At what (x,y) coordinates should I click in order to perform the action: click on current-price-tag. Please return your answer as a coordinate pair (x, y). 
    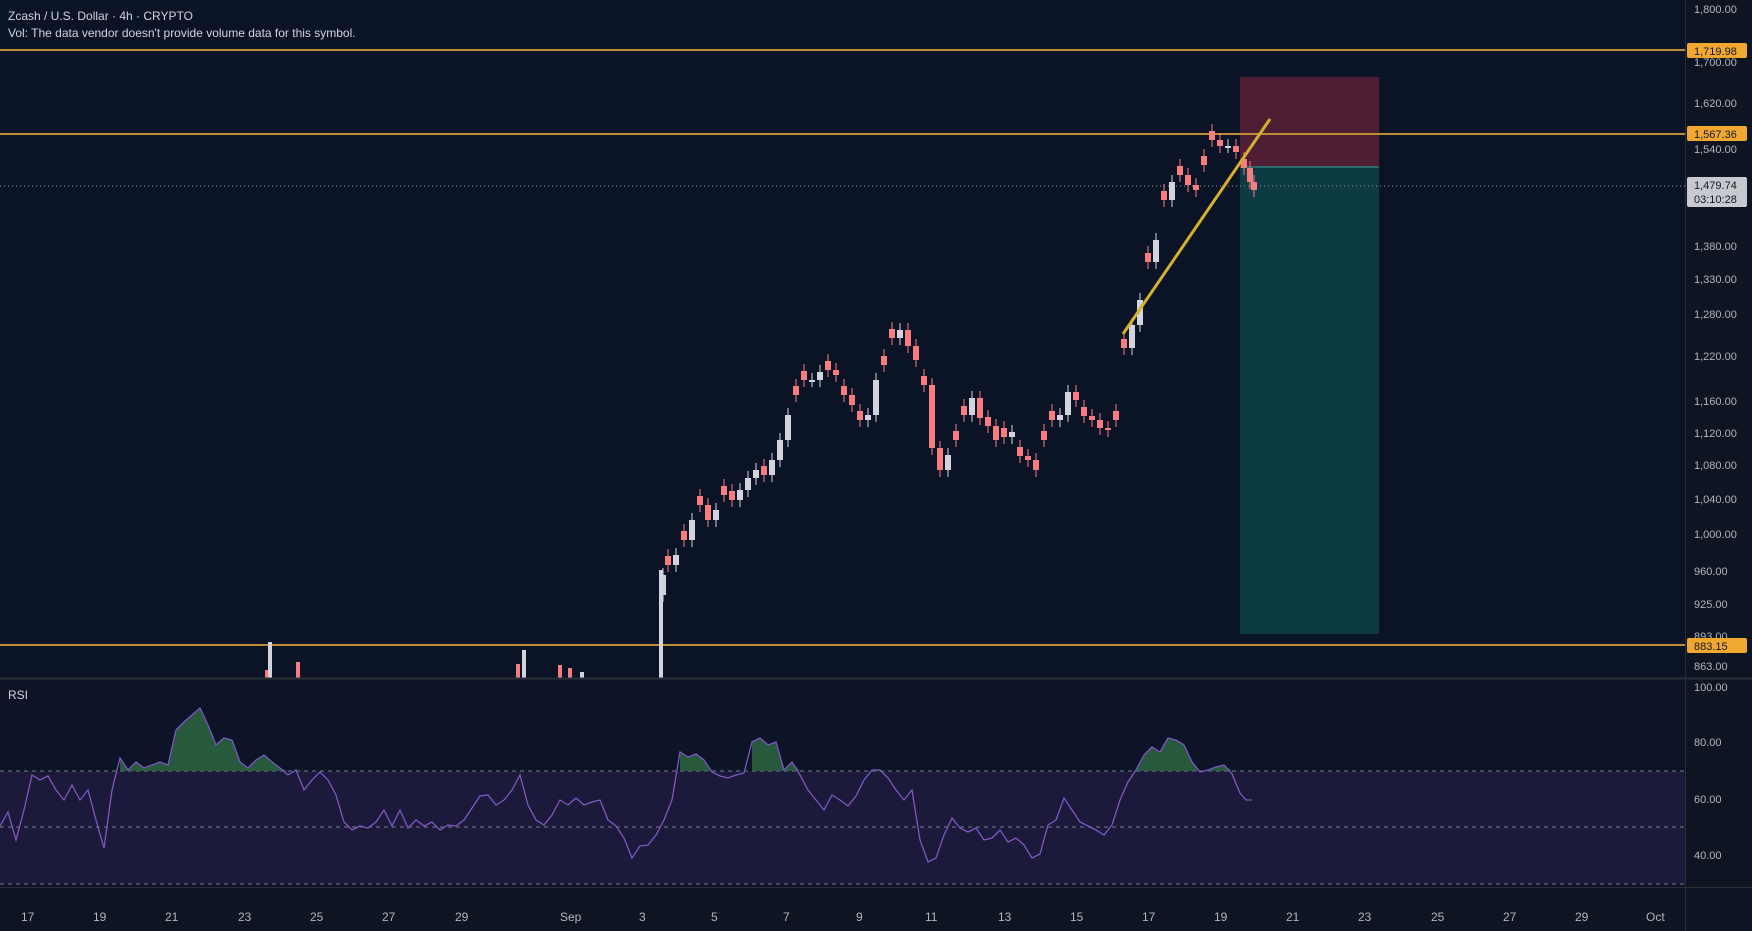
    Looking at the image, I should click on (1717, 192).